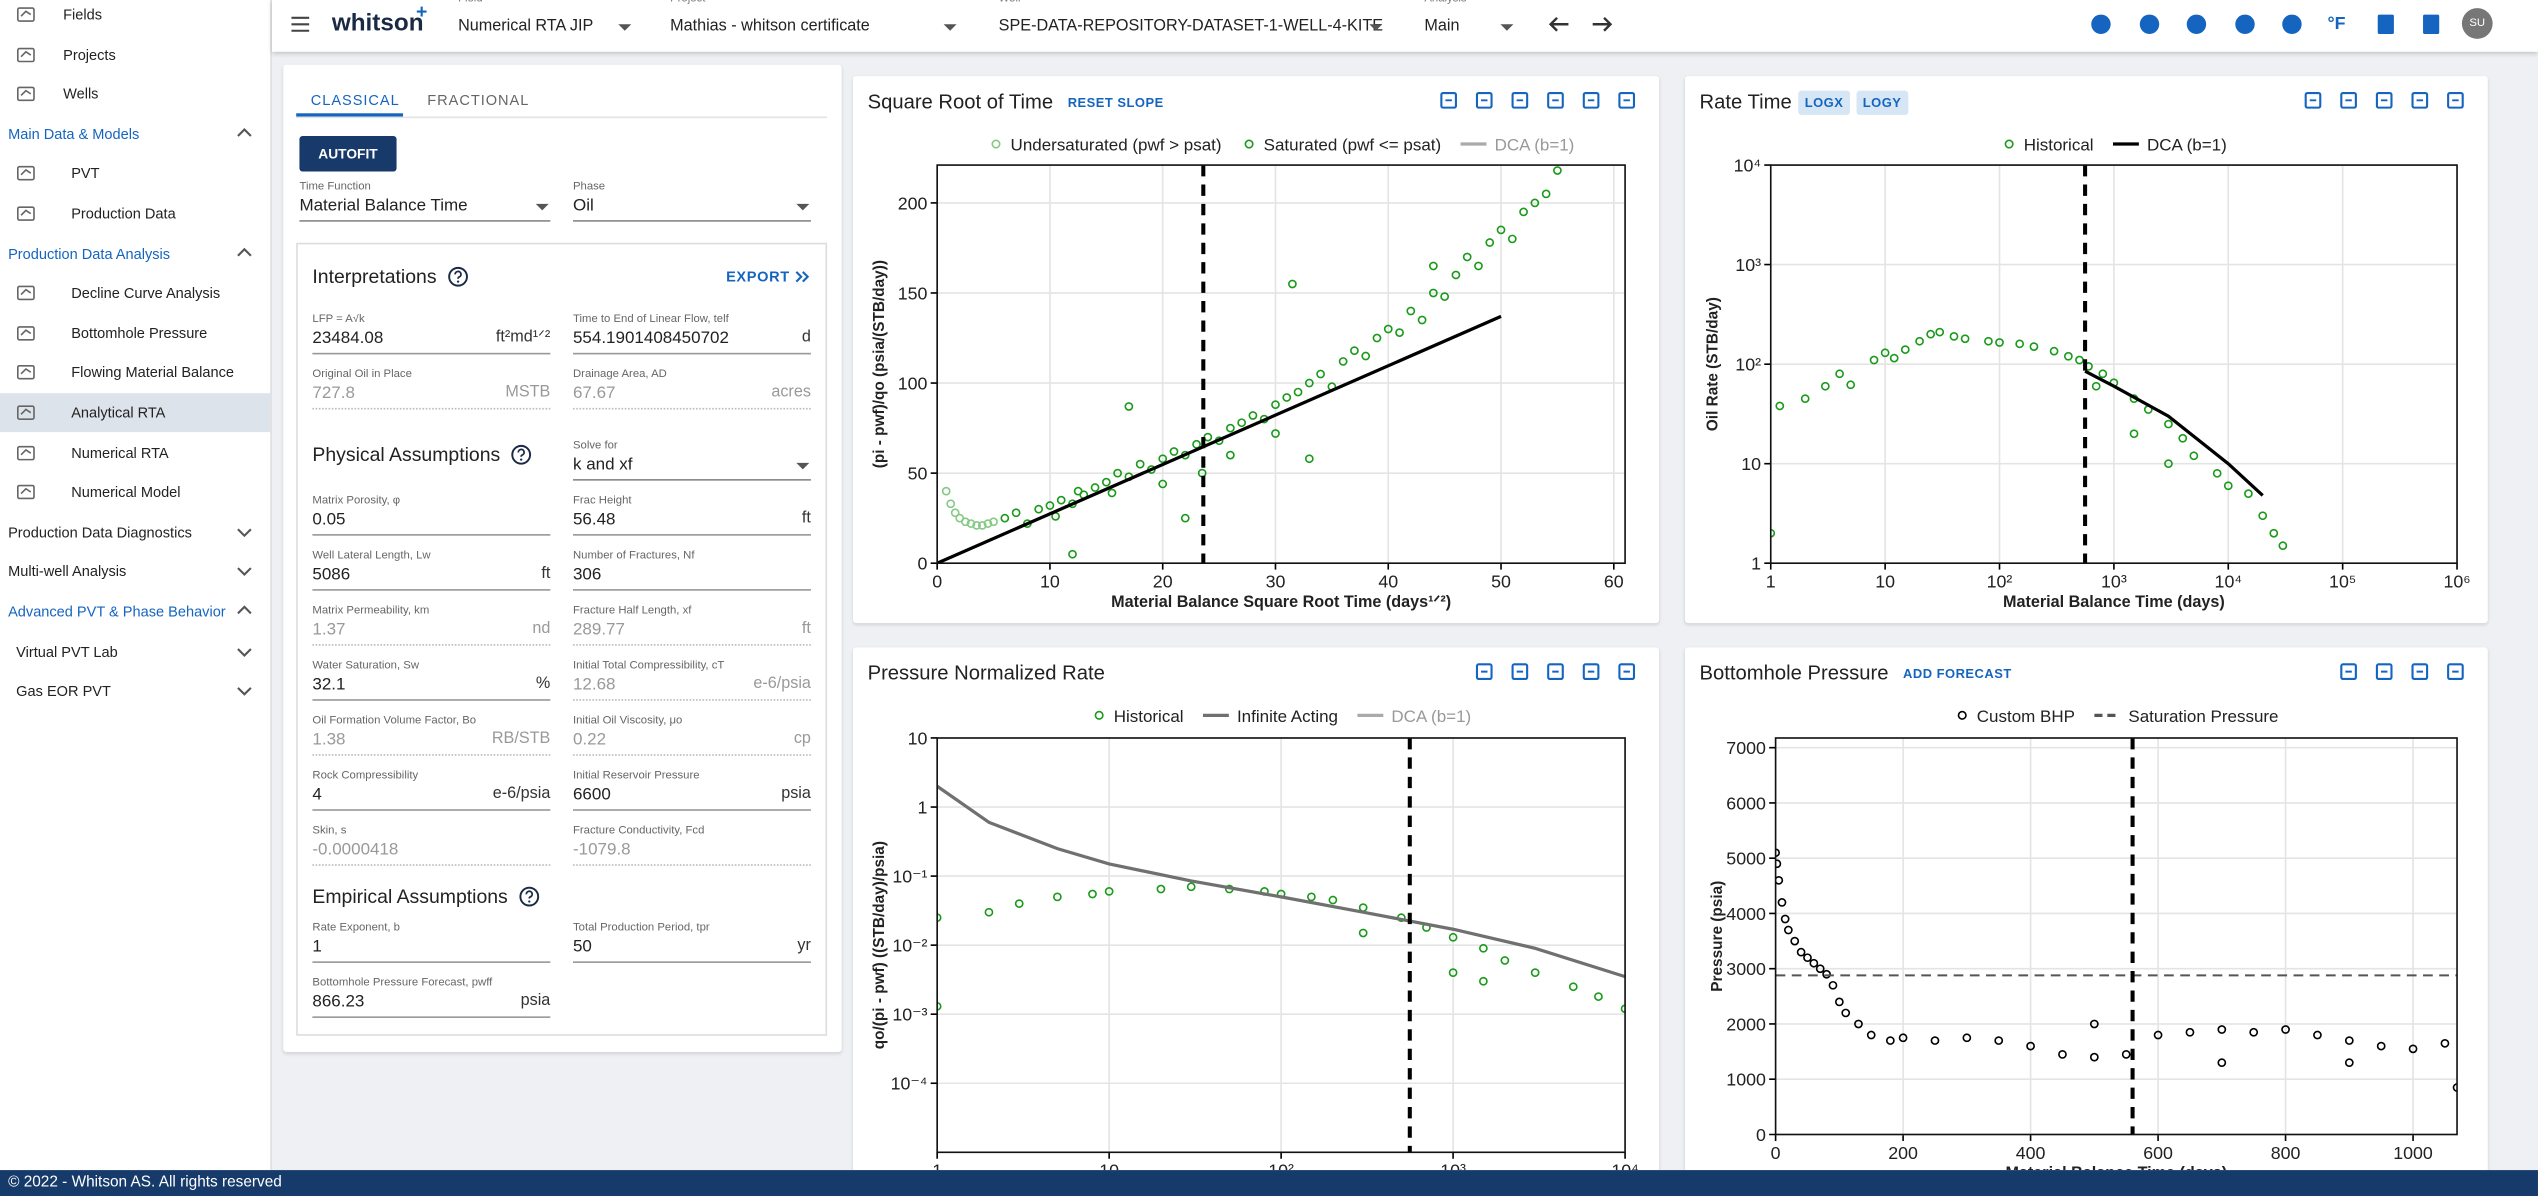  Describe the element at coordinates (355, 100) in the screenshot. I see `tab: CLASSICAL` at that location.